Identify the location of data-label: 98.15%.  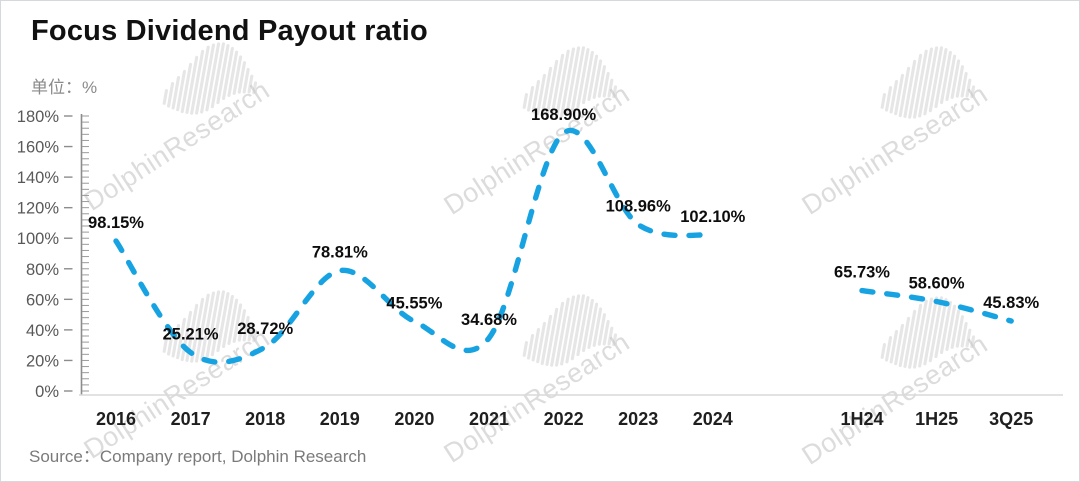
(116, 223).